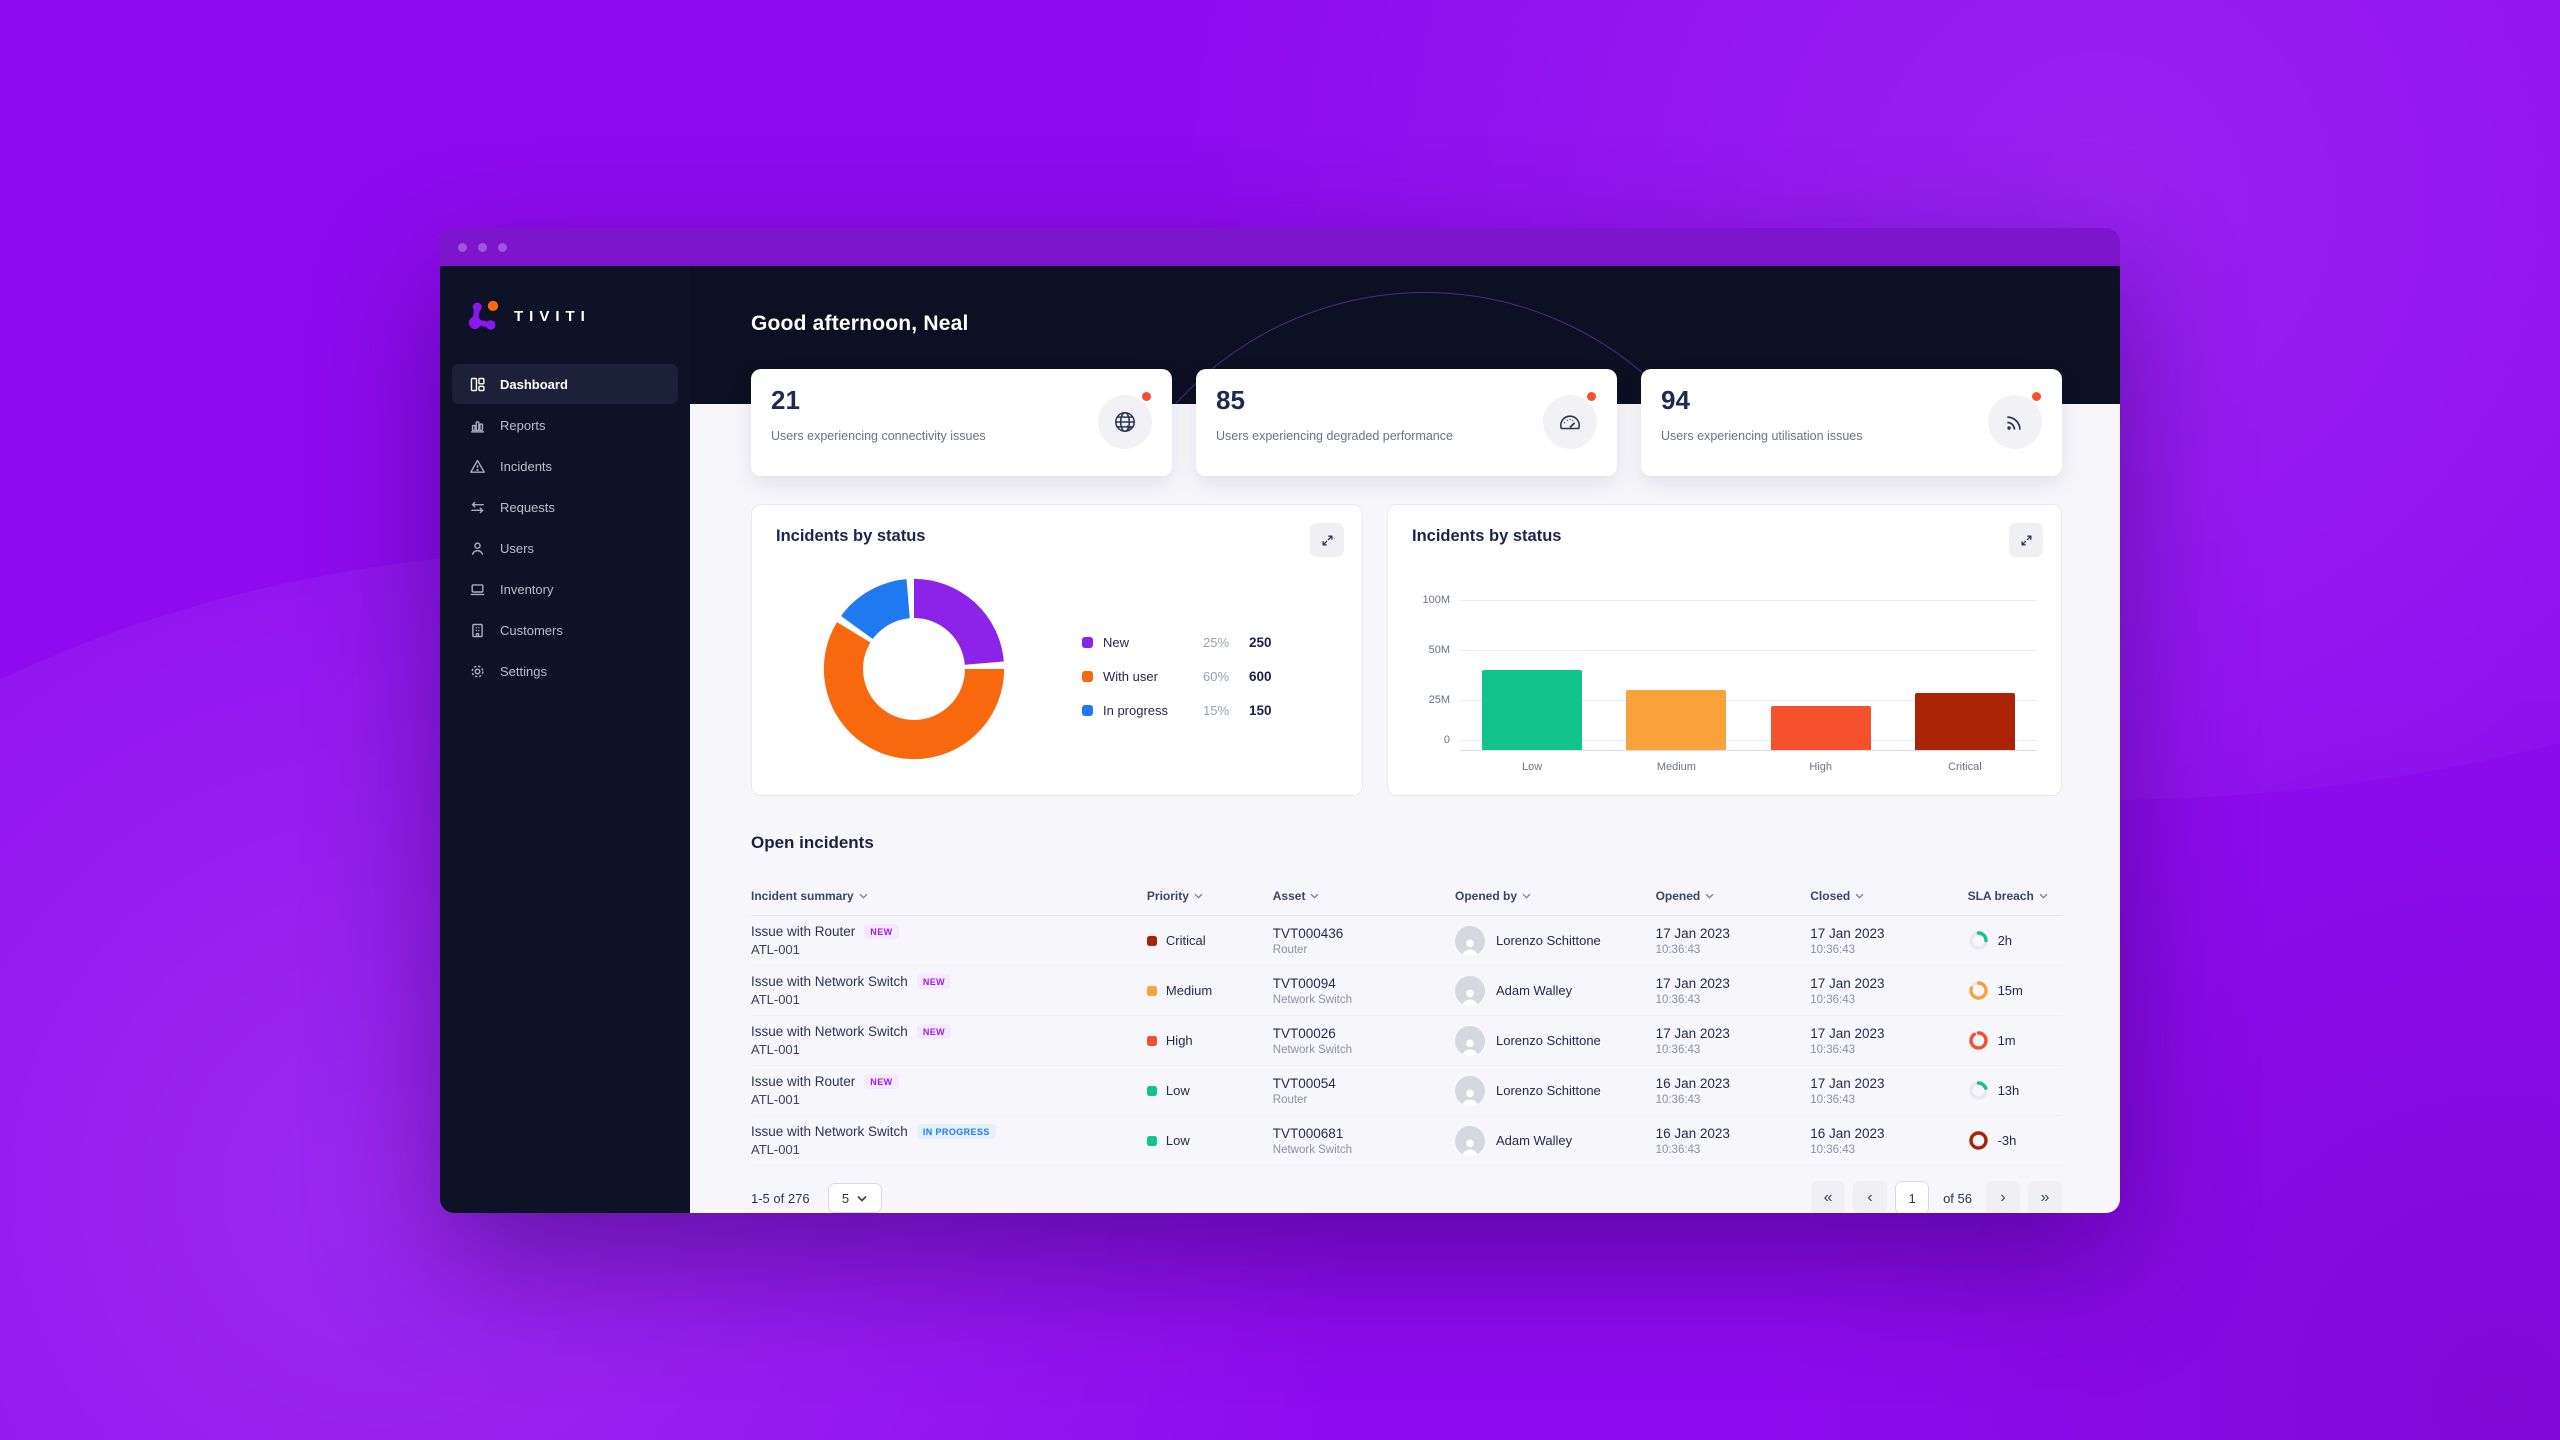 Image resolution: width=2560 pixels, height=1440 pixels. Describe the element at coordinates (2045, 1197) in the screenshot. I see `last-page-button: »` at that location.